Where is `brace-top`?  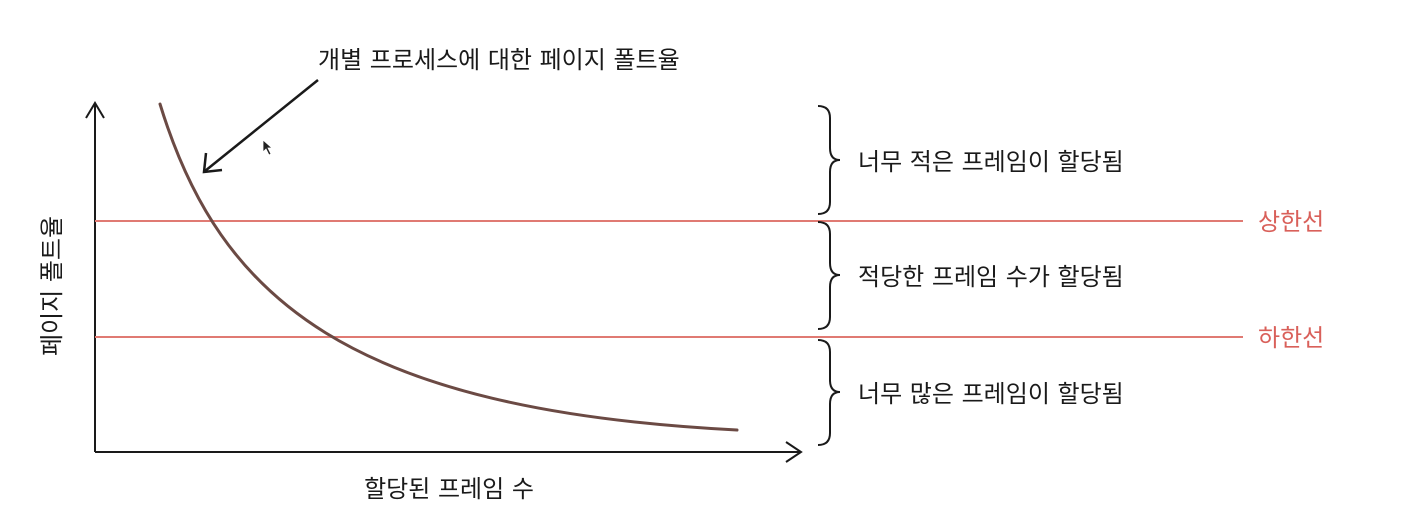
brace-top is located at coordinates (829, 160).